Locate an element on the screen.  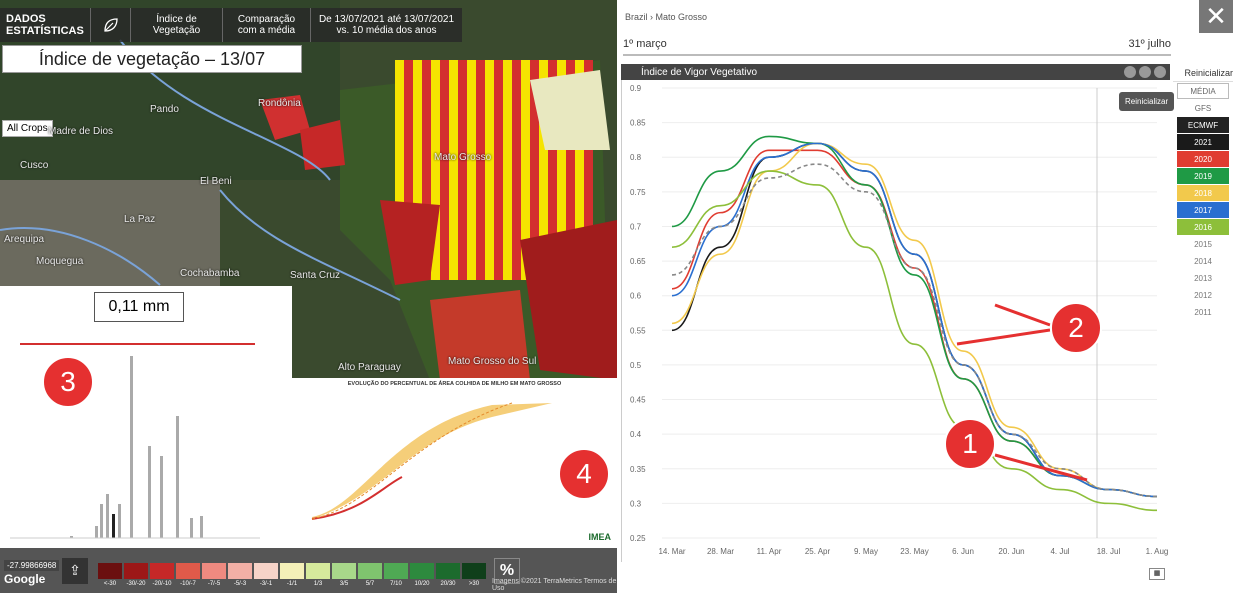
legend-swatch: >30 is located at coordinates (474, 574).